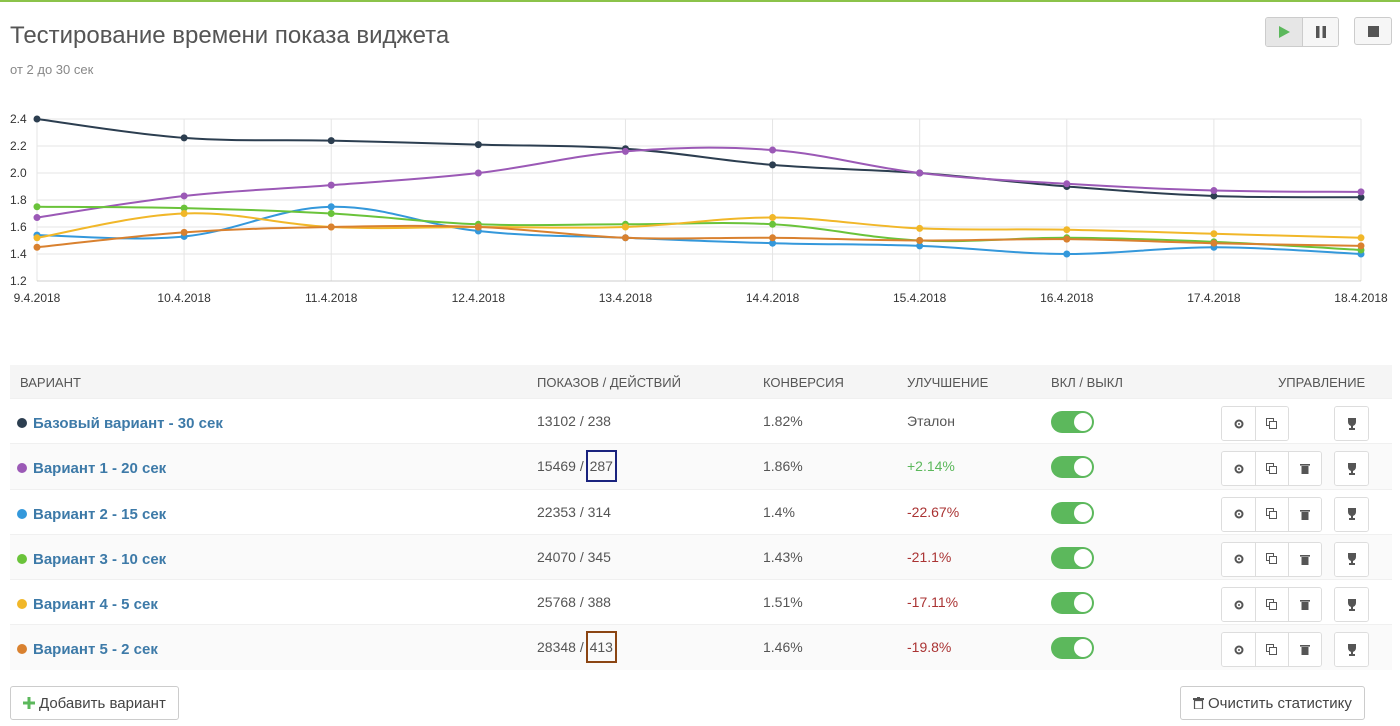  What do you see at coordinates (100, 469) in the screenshot?
I see `variant-name-link: Вариант 1 - 20 сек` at bounding box center [100, 469].